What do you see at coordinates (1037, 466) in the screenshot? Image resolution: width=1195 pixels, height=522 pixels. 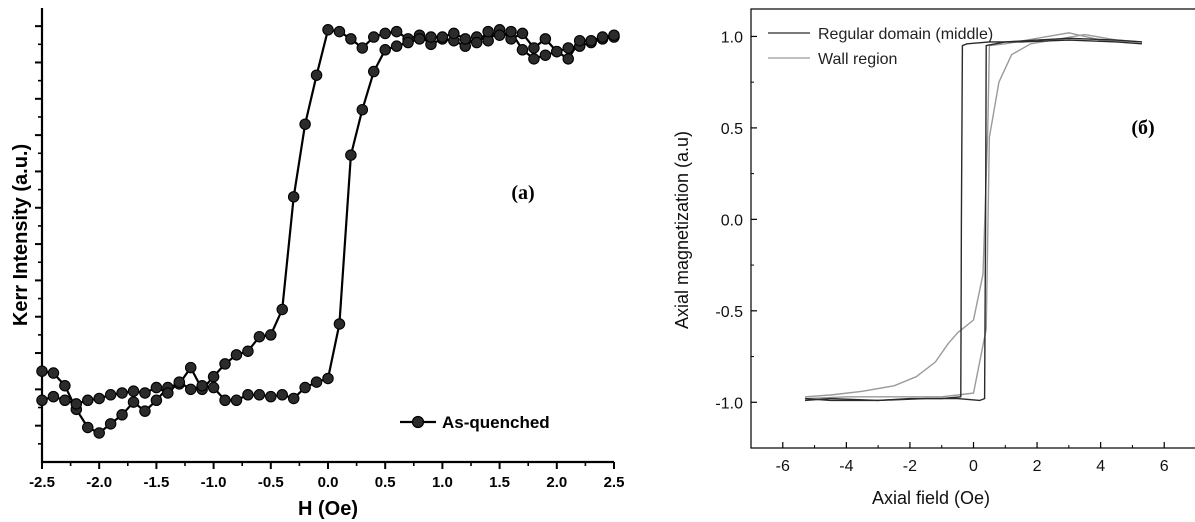 I see `panel-b-xtick-label: 2` at bounding box center [1037, 466].